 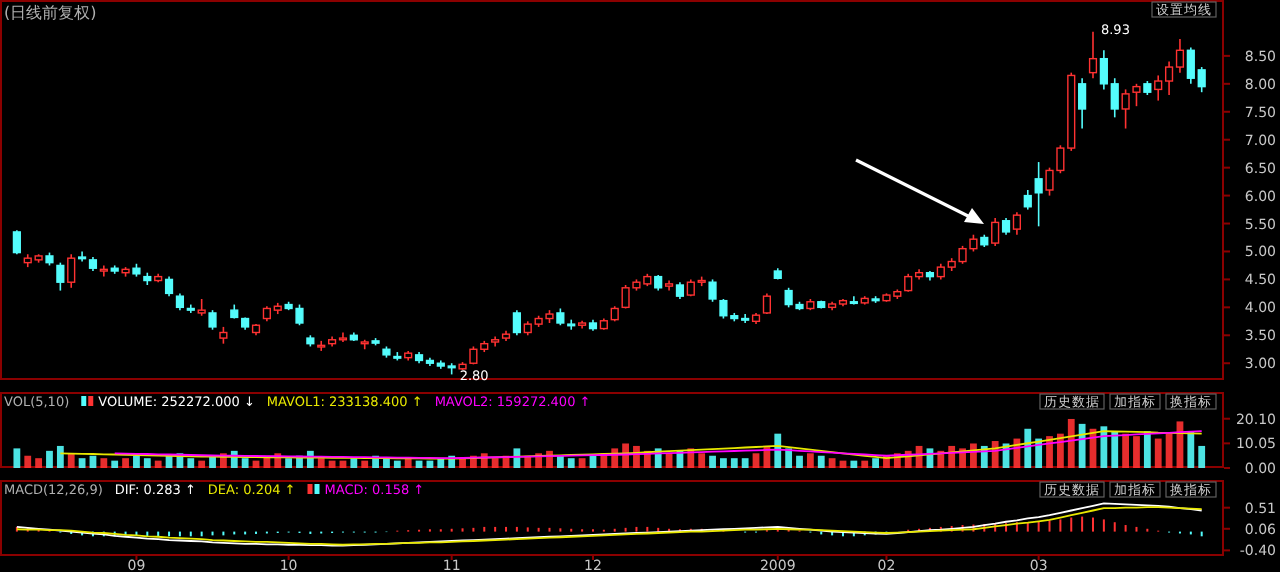 What do you see at coordinates (50, 13) in the screenshot?
I see `chart-title: (日线前复权)` at bounding box center [50, 13].